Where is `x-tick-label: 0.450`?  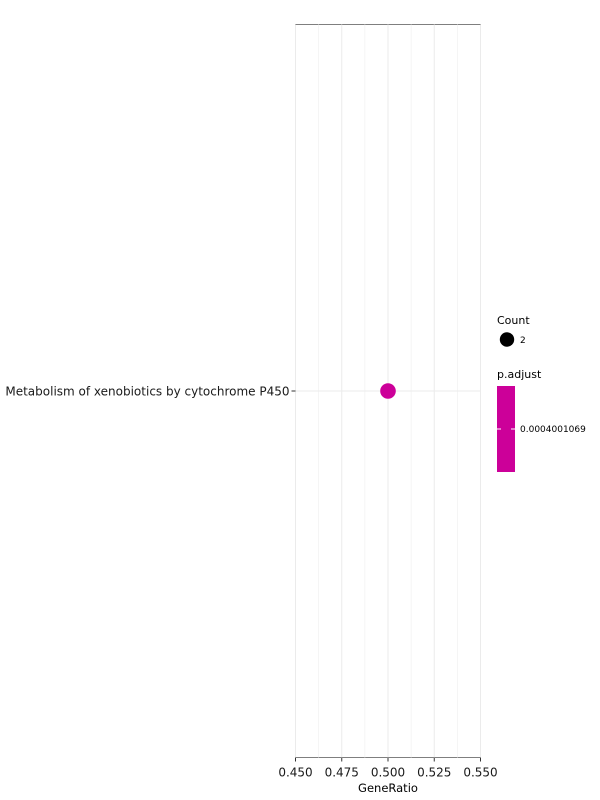 x-tick-label: 0.450 is located at coordinates (295, 773).